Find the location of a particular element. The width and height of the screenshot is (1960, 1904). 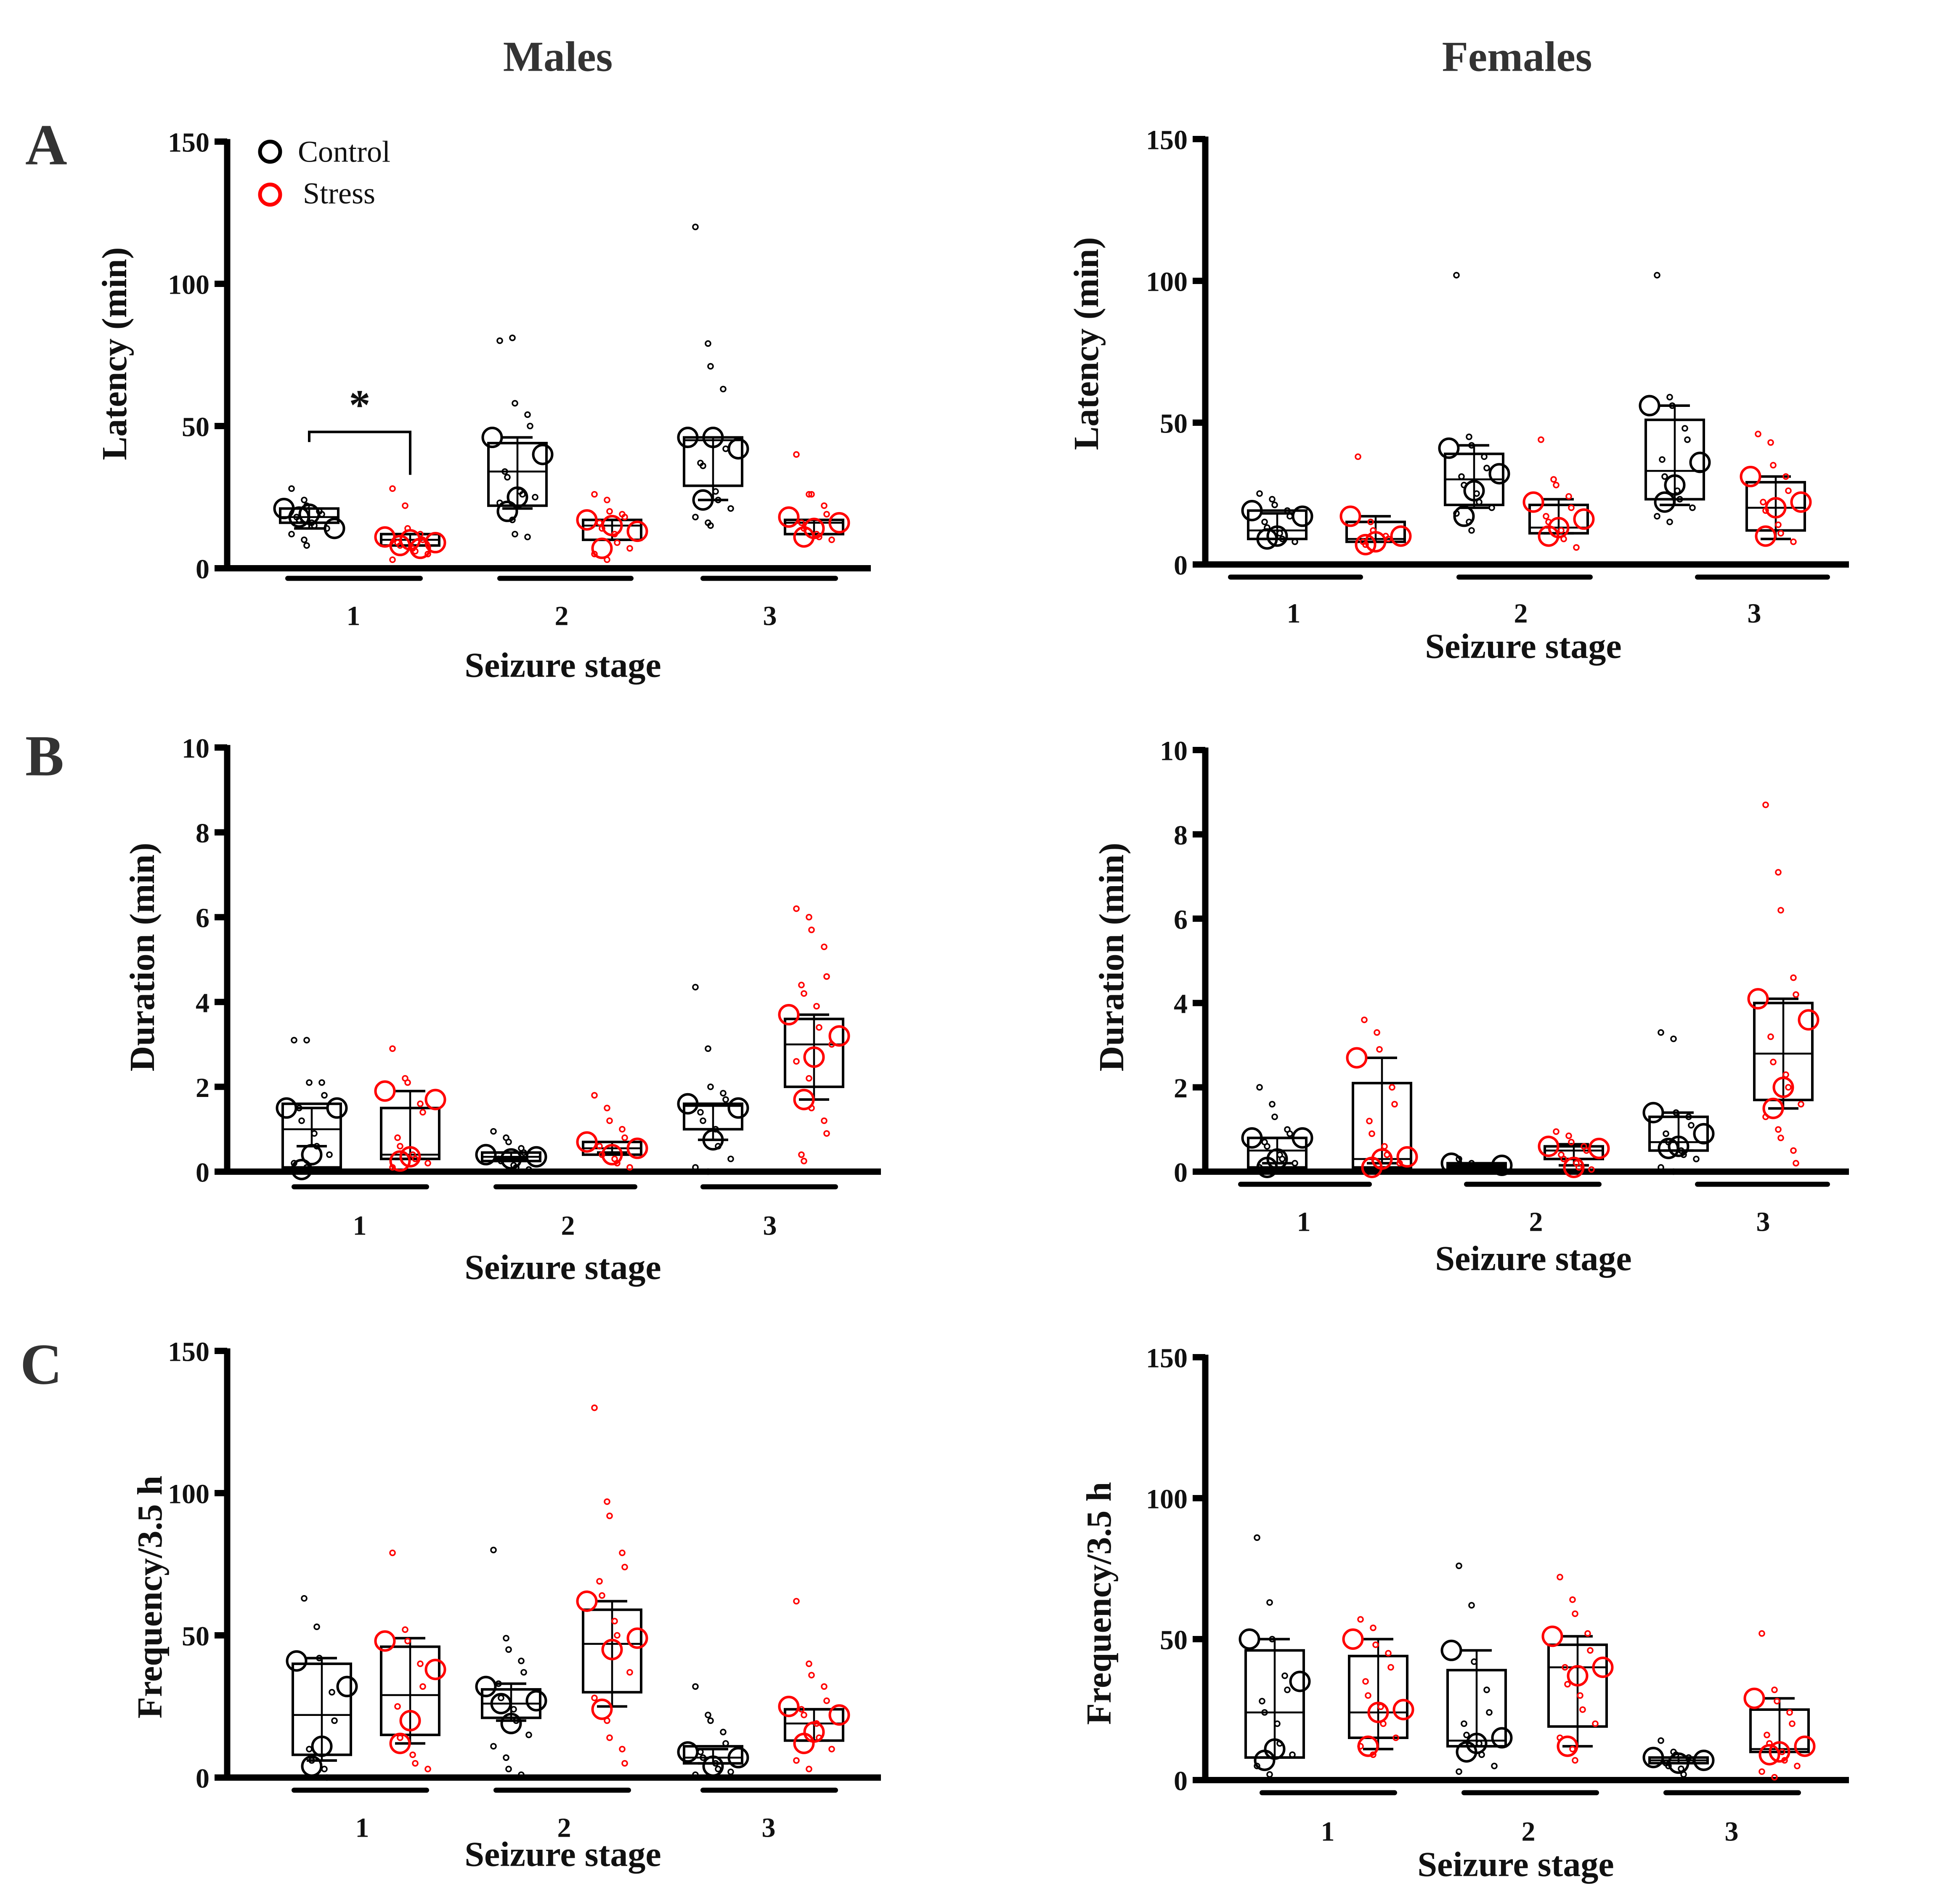

column-title-males: Males is located at coordinates (558, 57).